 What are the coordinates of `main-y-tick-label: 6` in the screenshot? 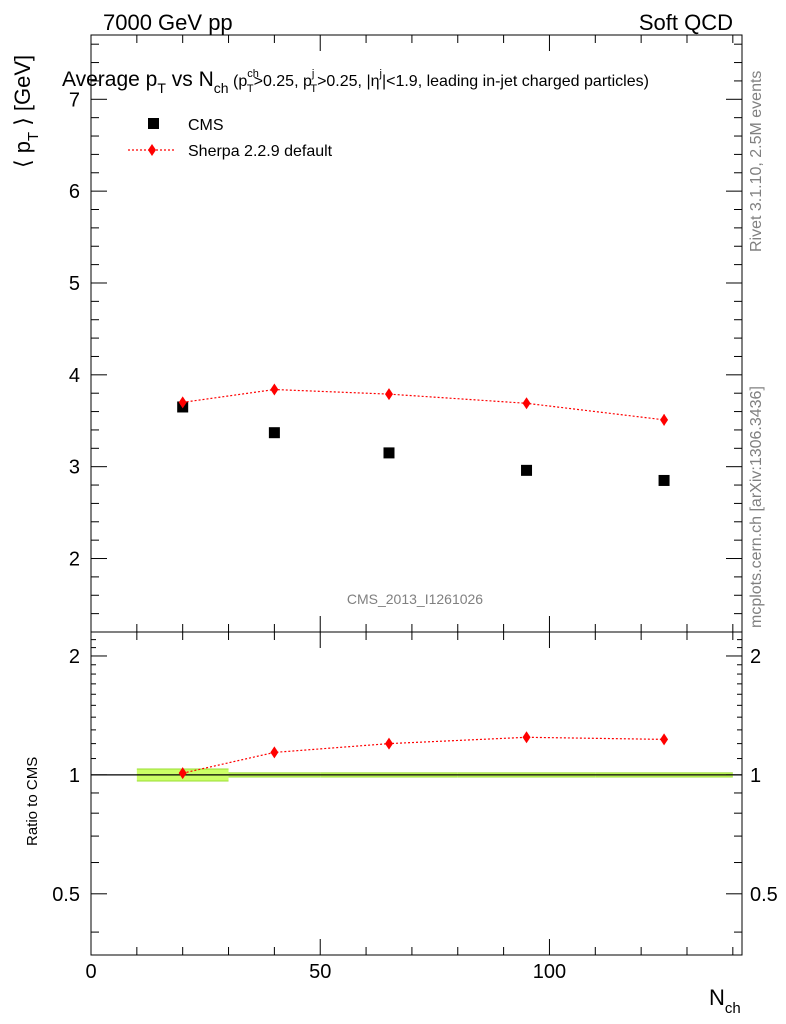 It's located at (74, 192).